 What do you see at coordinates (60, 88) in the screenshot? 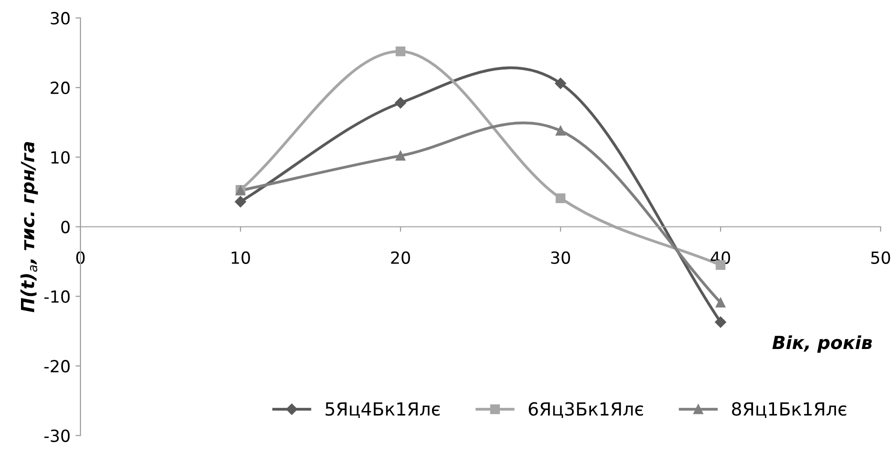
I see `y-tick-label: 20` at bounding box center [60, 88].